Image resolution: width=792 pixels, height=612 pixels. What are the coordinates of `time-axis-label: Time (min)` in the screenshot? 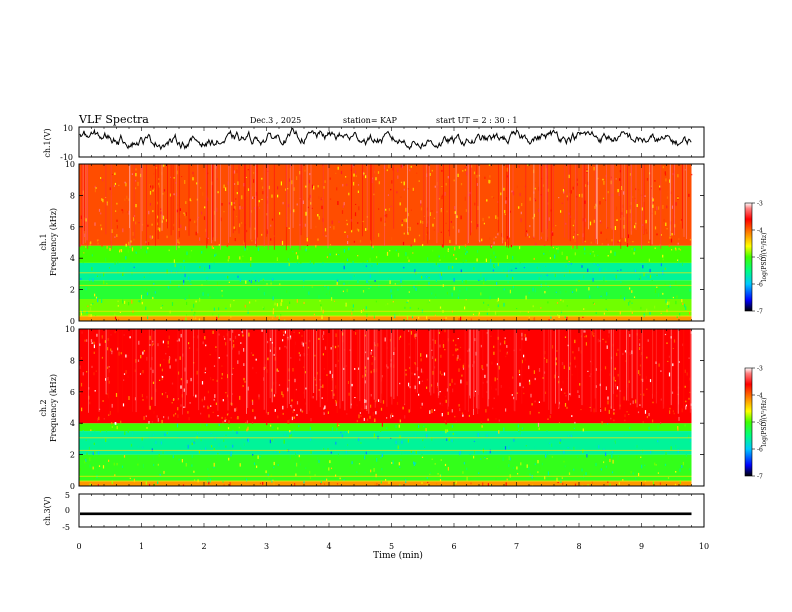 It's located at (398, 555).